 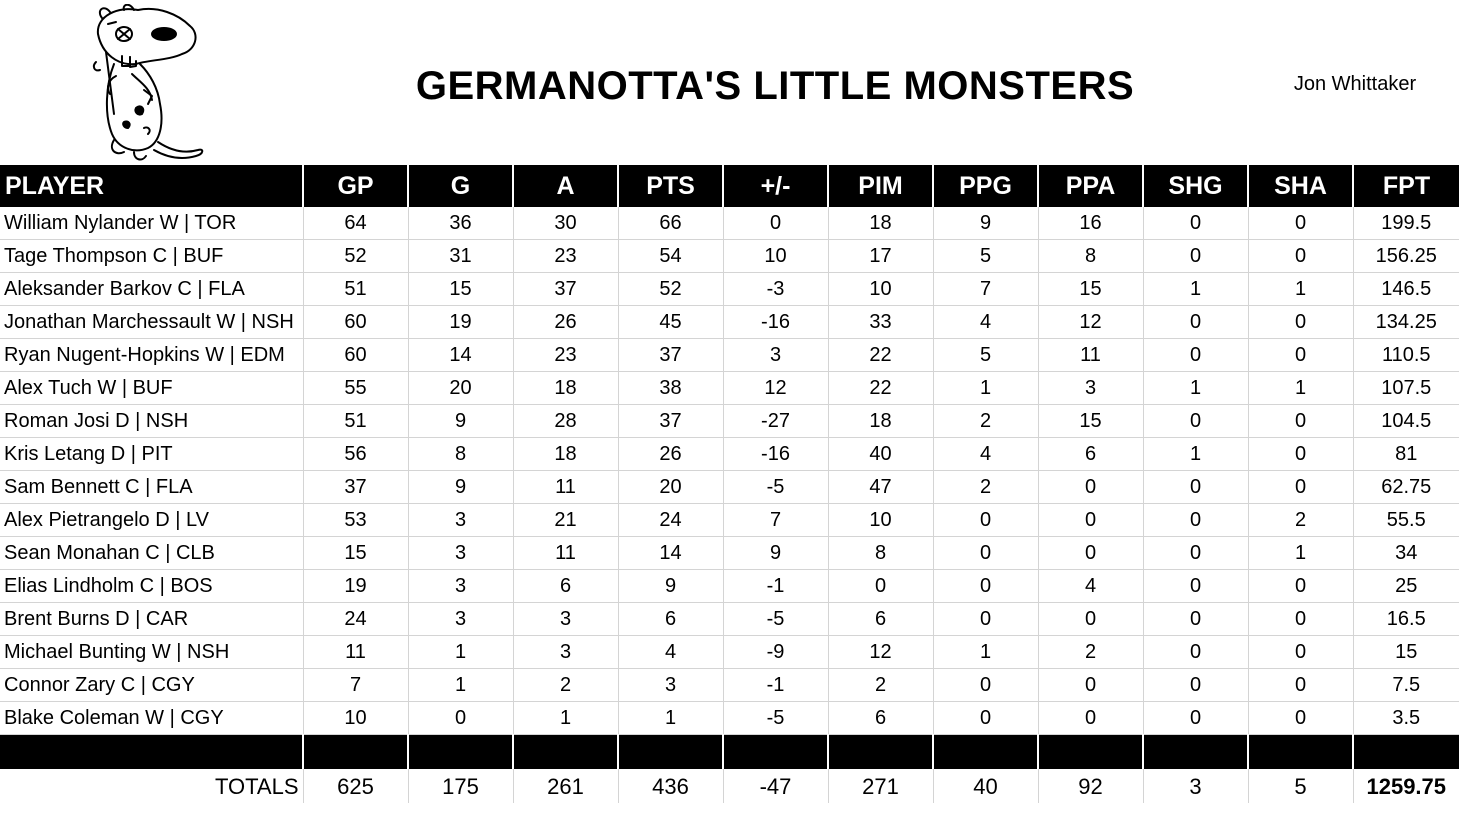 I want to click on cell-pim: 10, so click(x=880, y=289).